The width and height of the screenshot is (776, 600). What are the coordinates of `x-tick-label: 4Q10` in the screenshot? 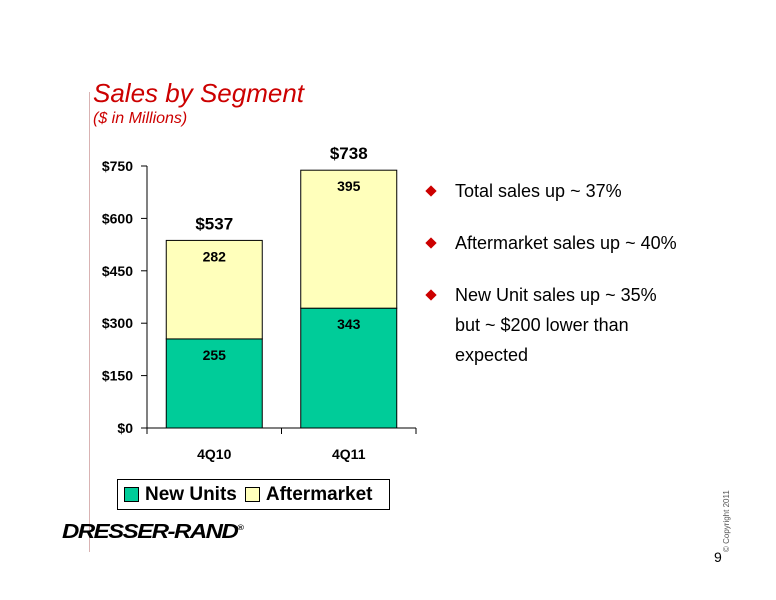 It's located at (214, 454).